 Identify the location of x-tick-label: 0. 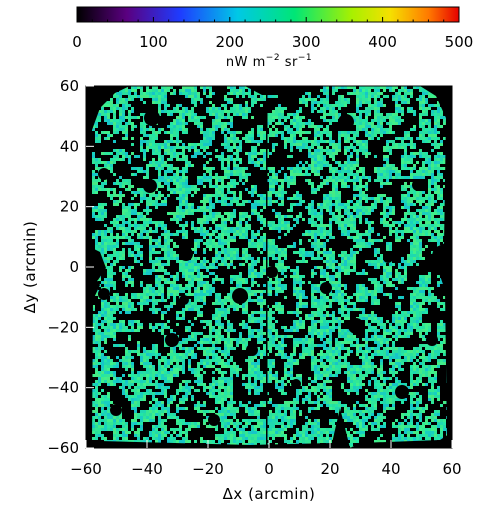
(269, 469).